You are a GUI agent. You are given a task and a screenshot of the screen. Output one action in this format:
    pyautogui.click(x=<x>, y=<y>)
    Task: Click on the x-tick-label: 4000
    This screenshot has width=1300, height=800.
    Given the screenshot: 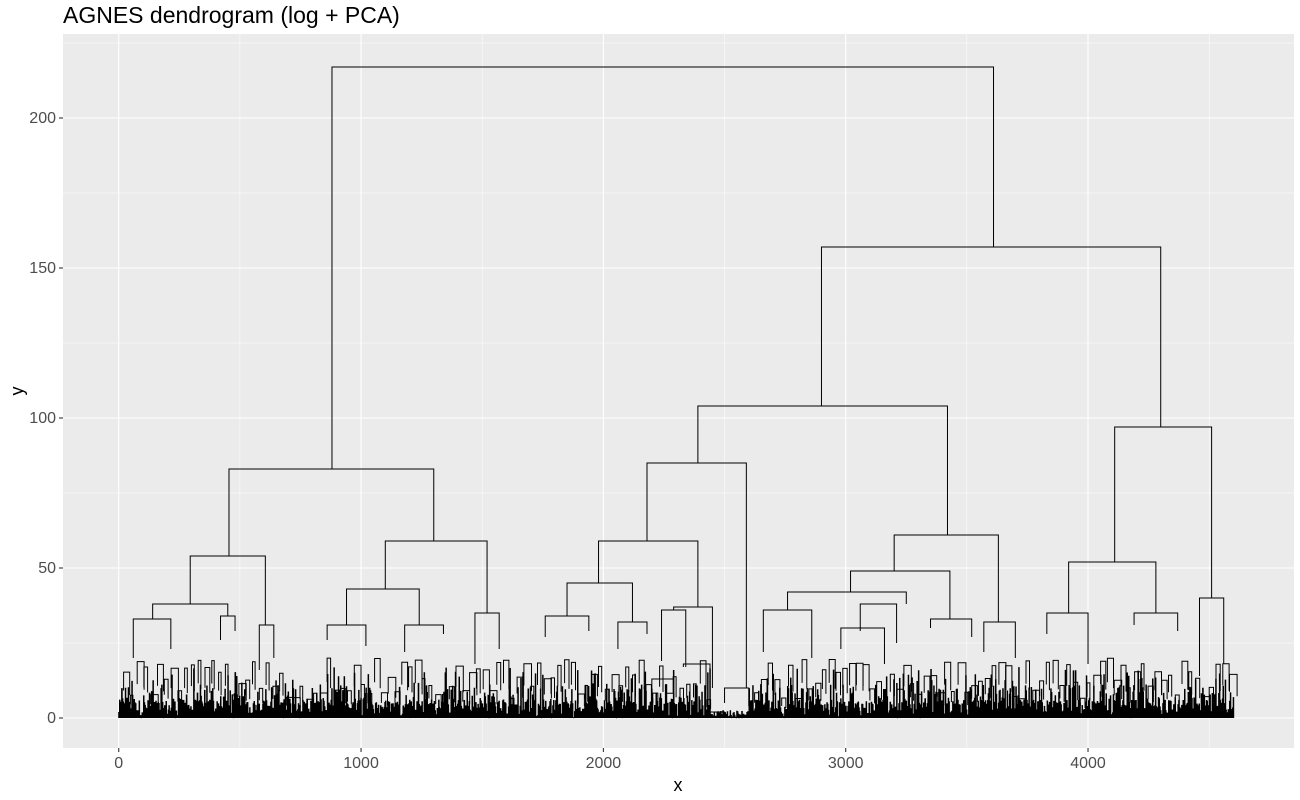 What is the action you would take?
    pyautogui.click(x=1088, y=763)
    